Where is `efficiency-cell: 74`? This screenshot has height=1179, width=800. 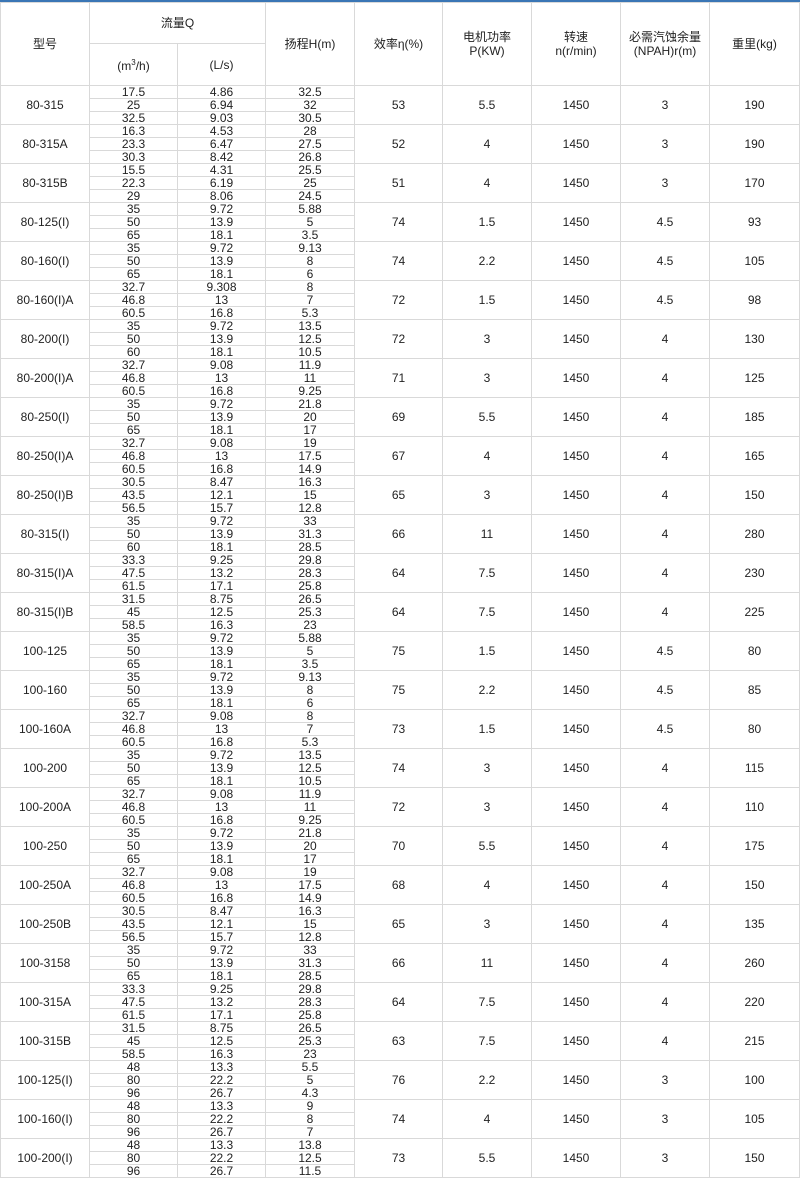
efficiency-cell: 74 is located at coordinates (398, 768).